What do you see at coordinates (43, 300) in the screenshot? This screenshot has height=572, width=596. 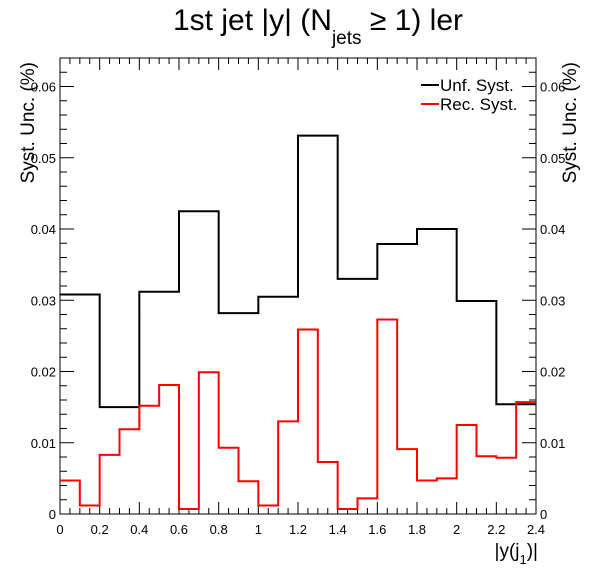 I see `y-tick-label-left: 0.03` at bounding box center [43, 300].